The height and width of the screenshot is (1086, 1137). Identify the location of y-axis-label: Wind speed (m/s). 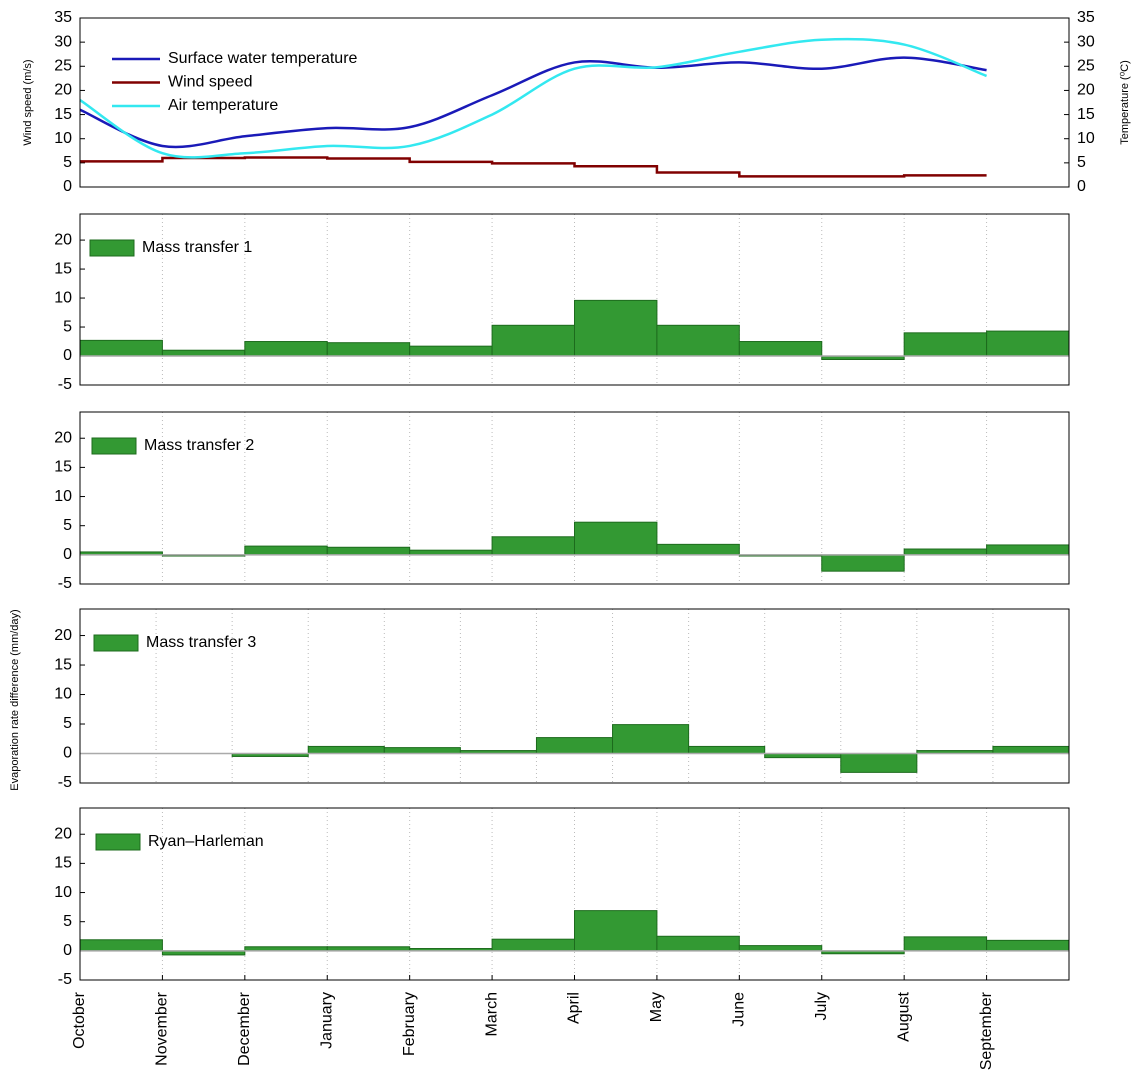
(28, 102).